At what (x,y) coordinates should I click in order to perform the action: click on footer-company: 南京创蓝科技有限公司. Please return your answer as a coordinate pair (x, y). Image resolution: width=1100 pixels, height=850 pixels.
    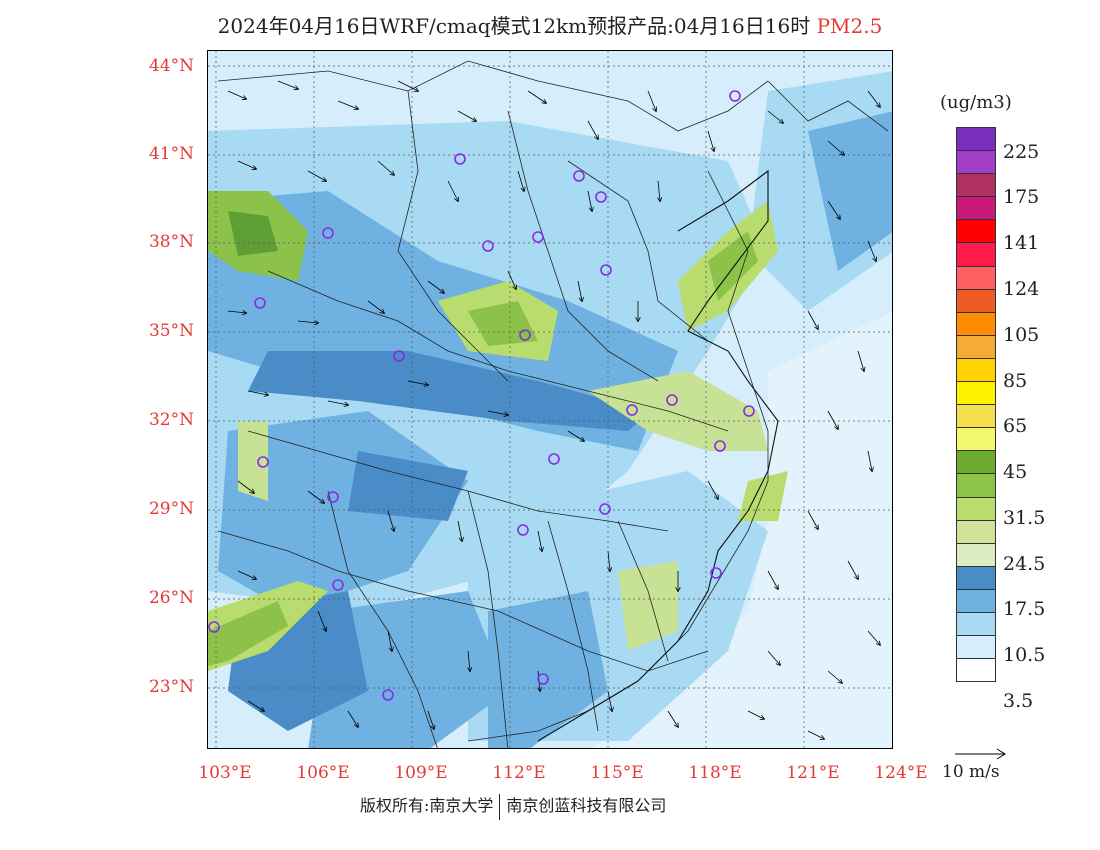
    Looking at the image, I should click on (586, 805).